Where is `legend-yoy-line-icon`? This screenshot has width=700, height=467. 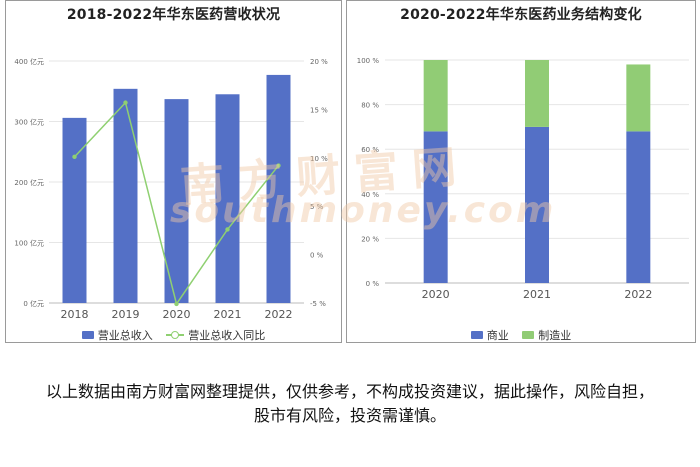
legend-yoy-line-icon is located at coordinates (175, 335).